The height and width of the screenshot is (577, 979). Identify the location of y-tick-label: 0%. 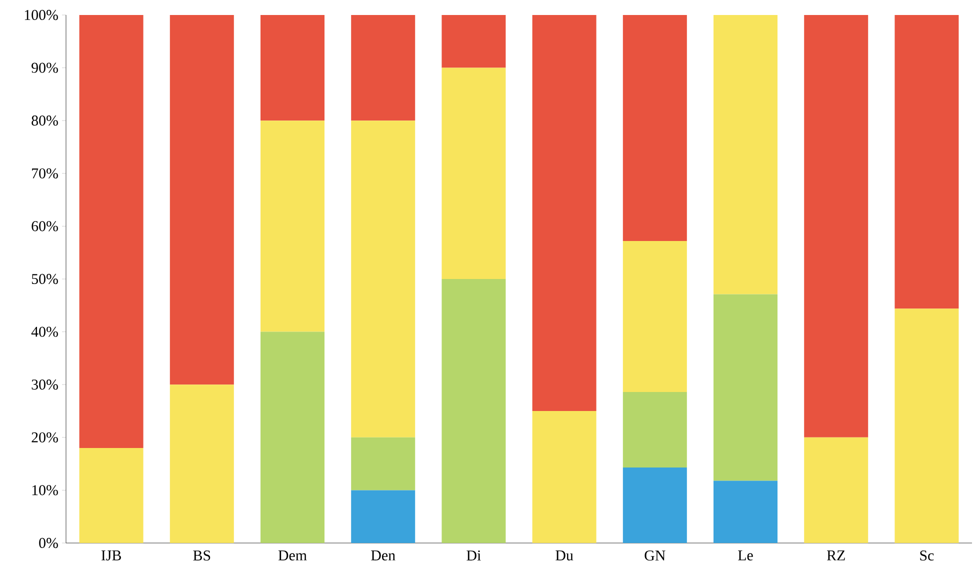
(48, 543).